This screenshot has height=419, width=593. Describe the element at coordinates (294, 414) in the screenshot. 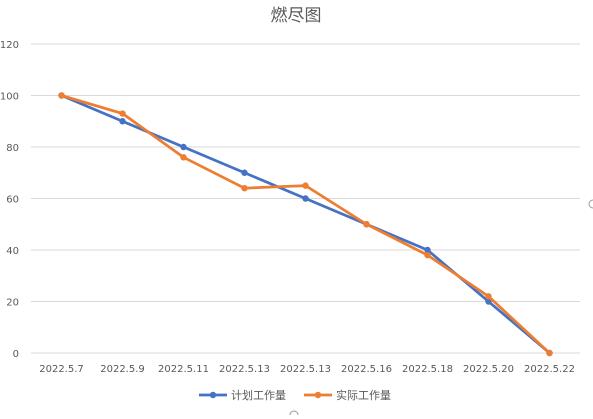

I see `resize-handle-bottom` at that location.